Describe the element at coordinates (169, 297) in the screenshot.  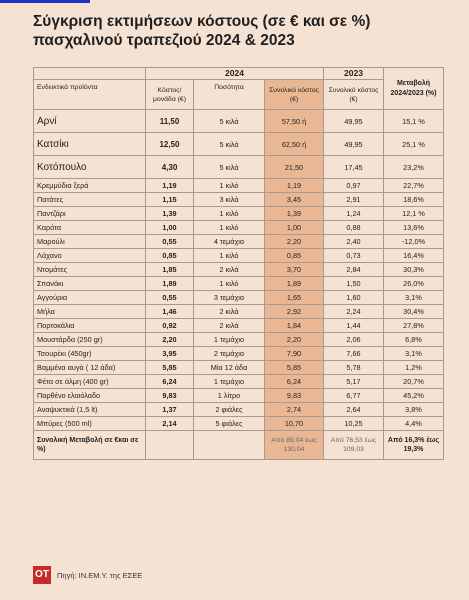
I see `unit-cost-cell: 0,55` at that location.